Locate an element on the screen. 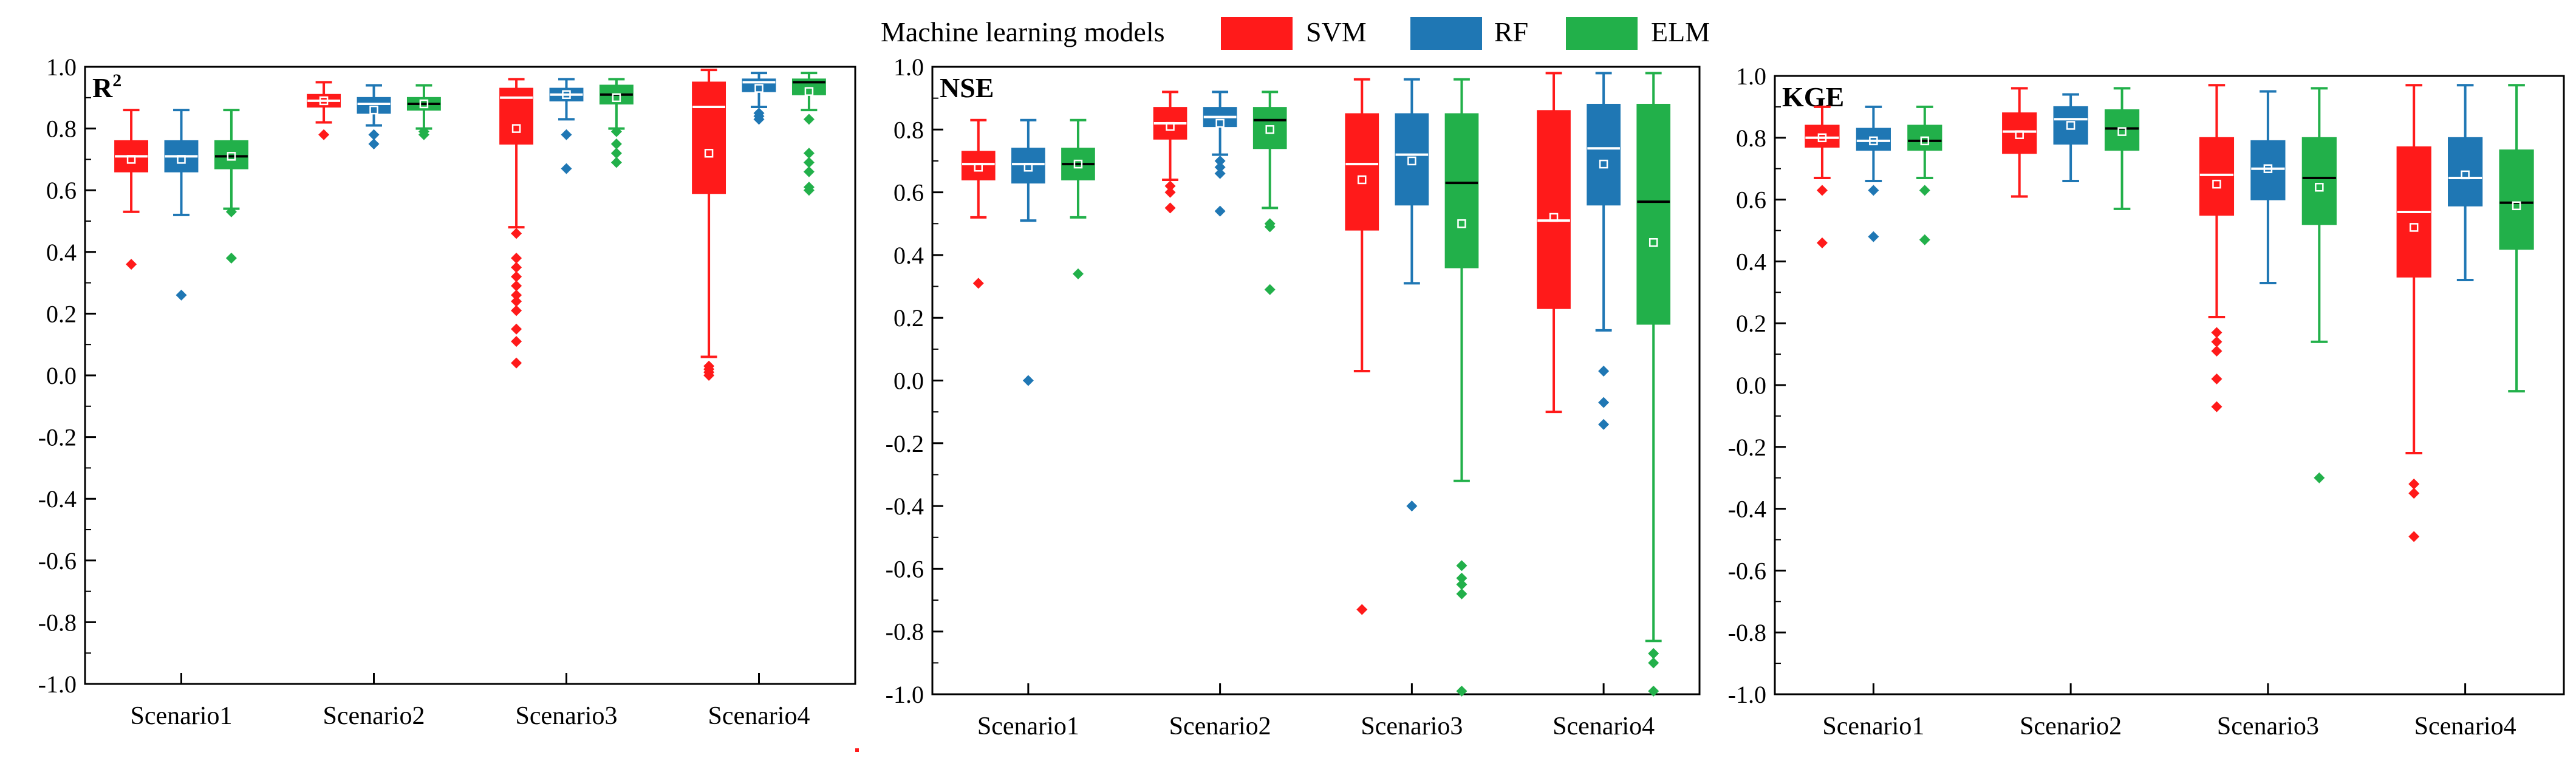  legend-item-rf: RF is located at coordinates (1469, 33).